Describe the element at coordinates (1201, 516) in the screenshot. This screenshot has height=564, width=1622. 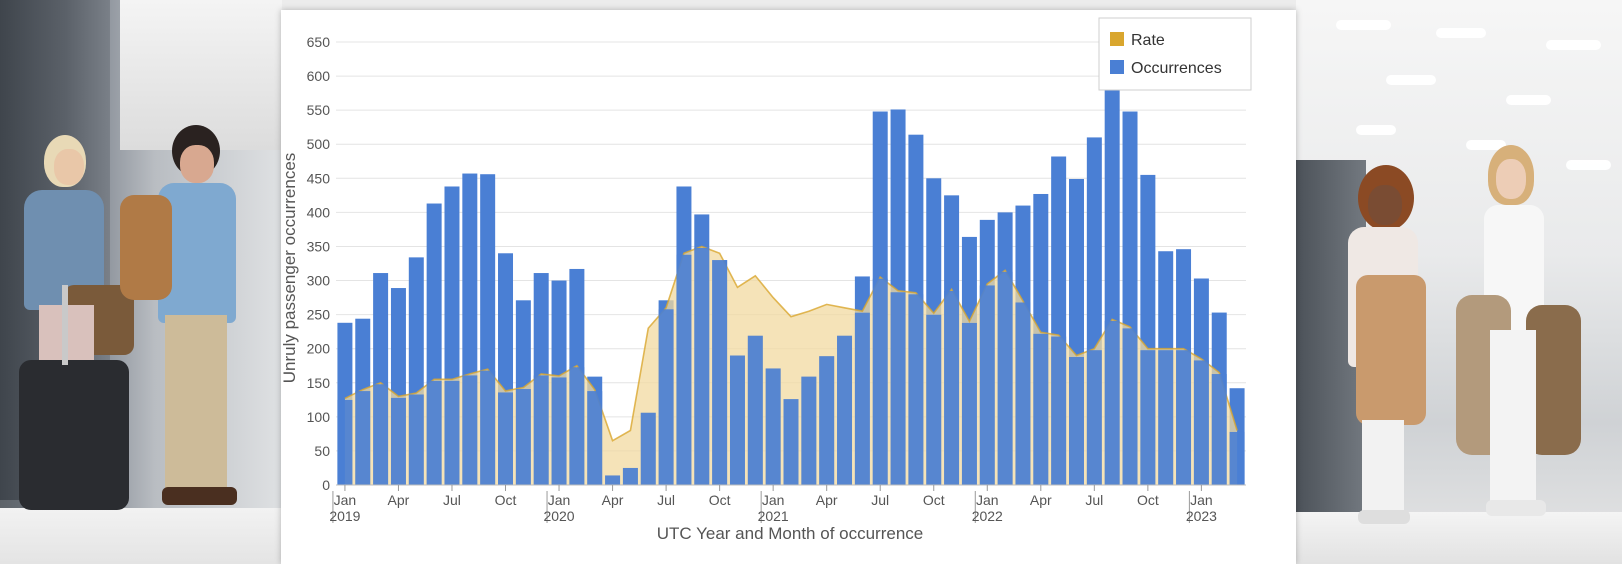
I see `x-tick-year-label: 2023` at that location.